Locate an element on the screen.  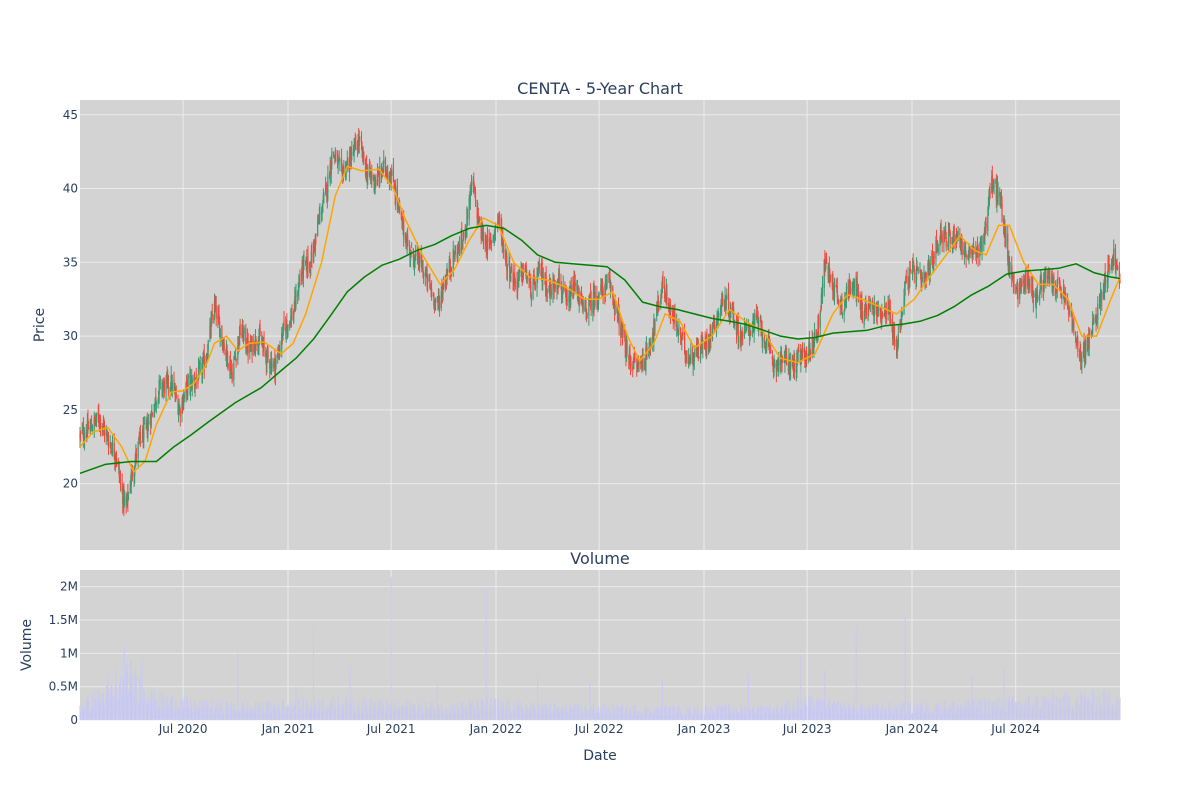
price-y-tick-label: 35 is located at coordinates (70, 262).